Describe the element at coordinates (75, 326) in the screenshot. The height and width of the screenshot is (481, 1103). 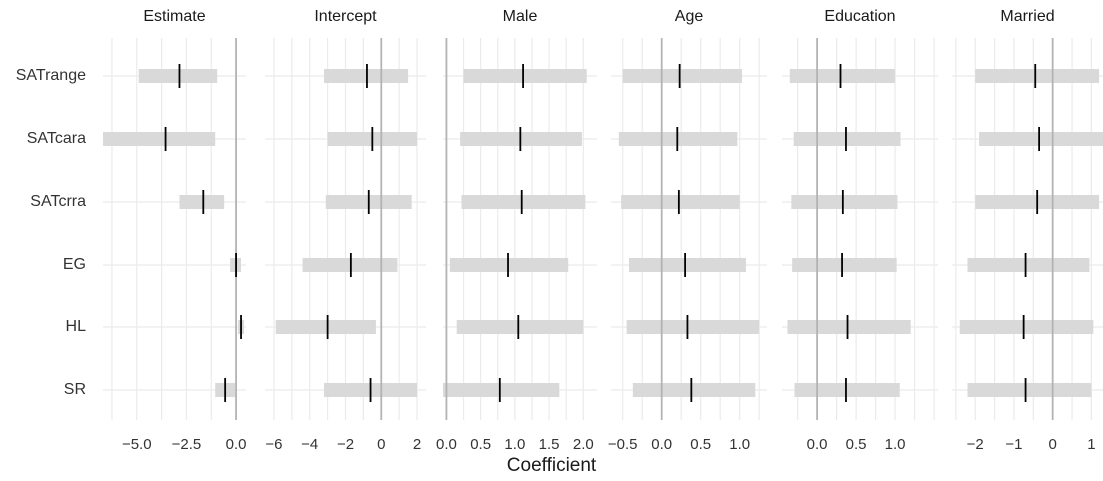
I see `row-label-hl: HL` at that location.